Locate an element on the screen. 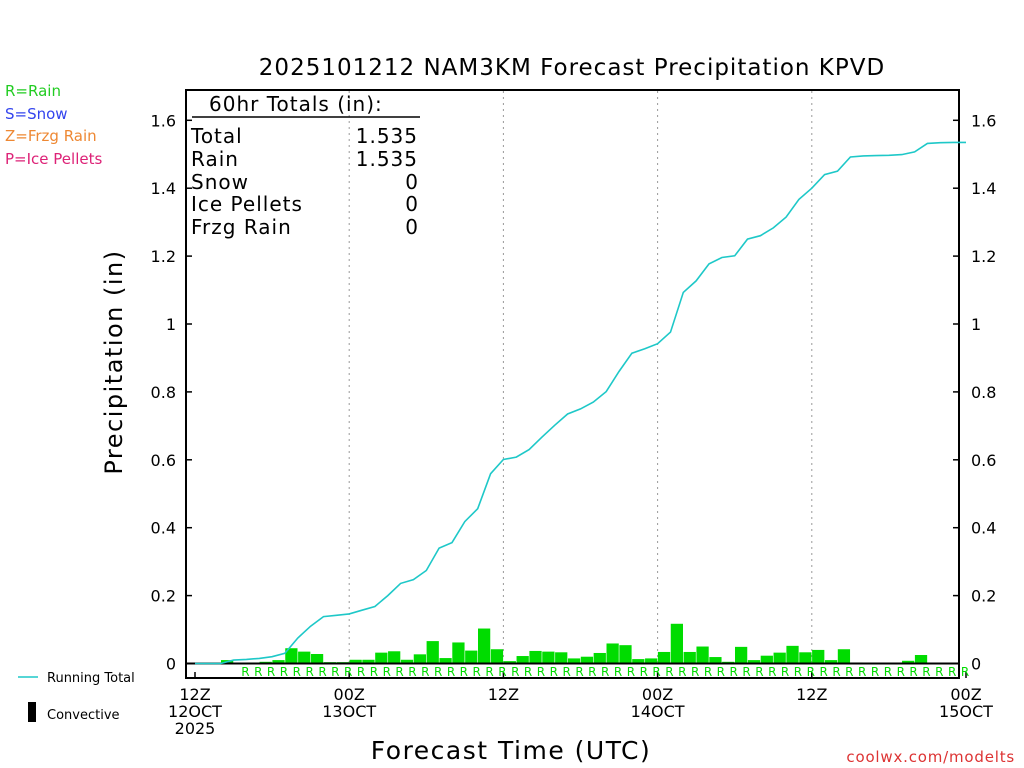 The width and height of the screenshot is (1024, 768). ytick-label-left: 0.8 is located at coordinates (163, 392).